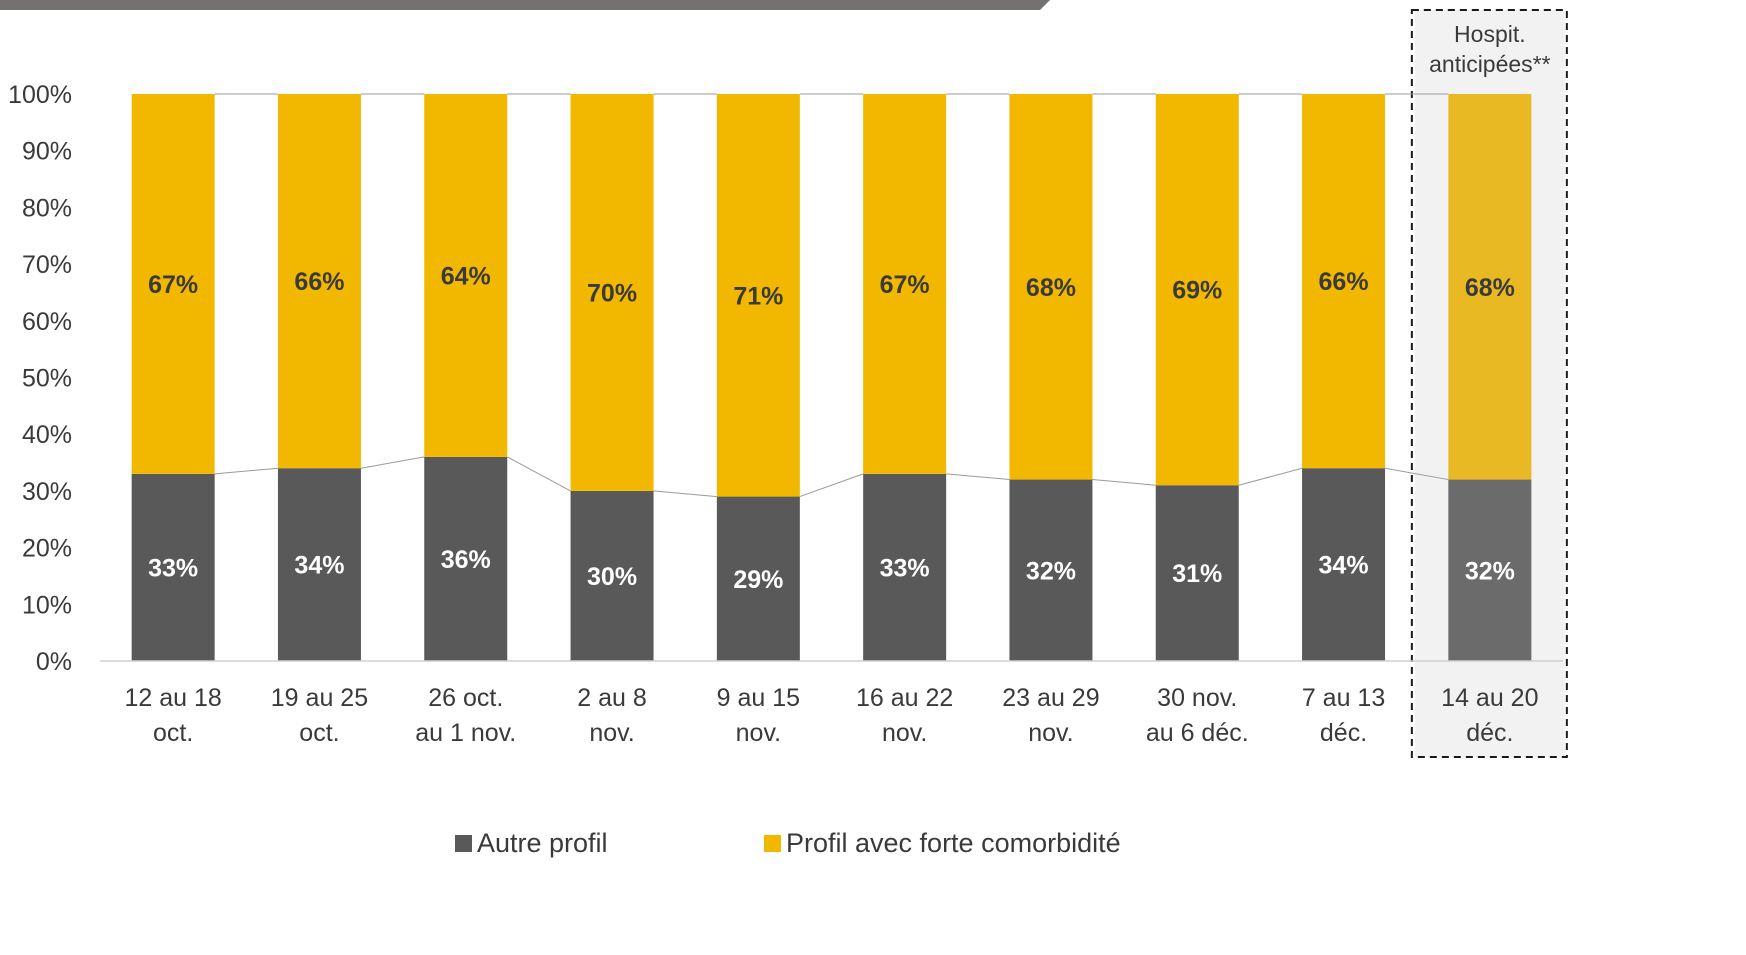  What do you see at coordinates (1490, 34) in the screenshot?
I see `highlight-note-label: Hospit.` at bounding box center [1490, 34].